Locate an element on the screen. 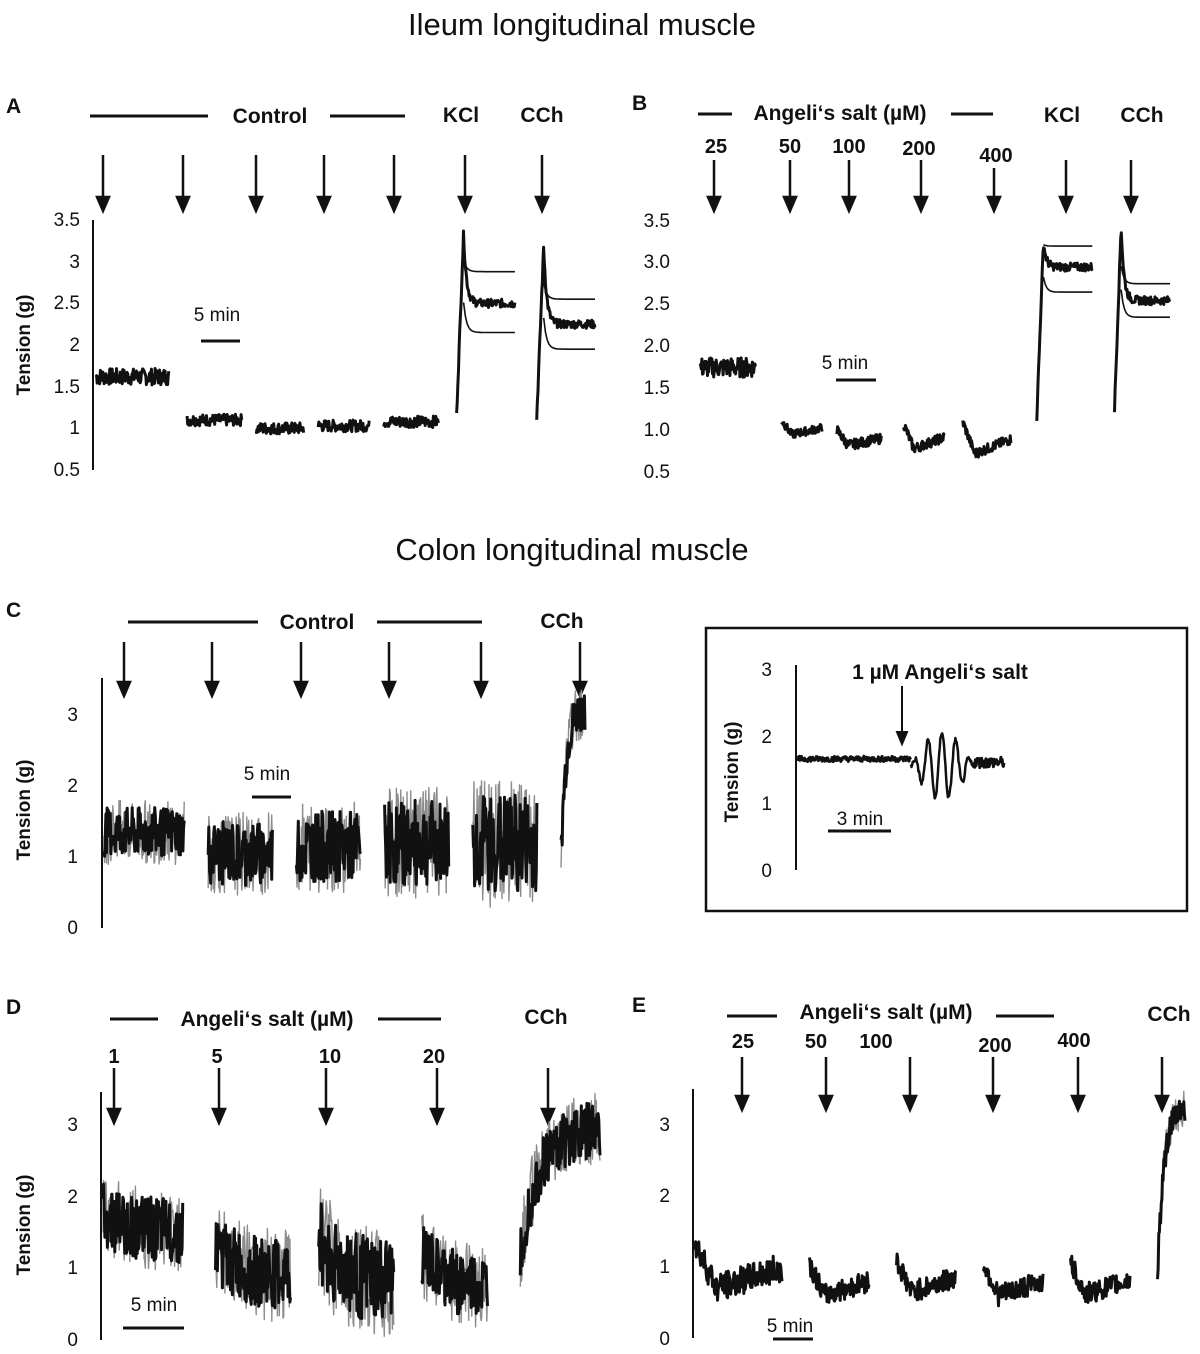  y-tick-label: 1.5 is located at coordinates (657, 388).